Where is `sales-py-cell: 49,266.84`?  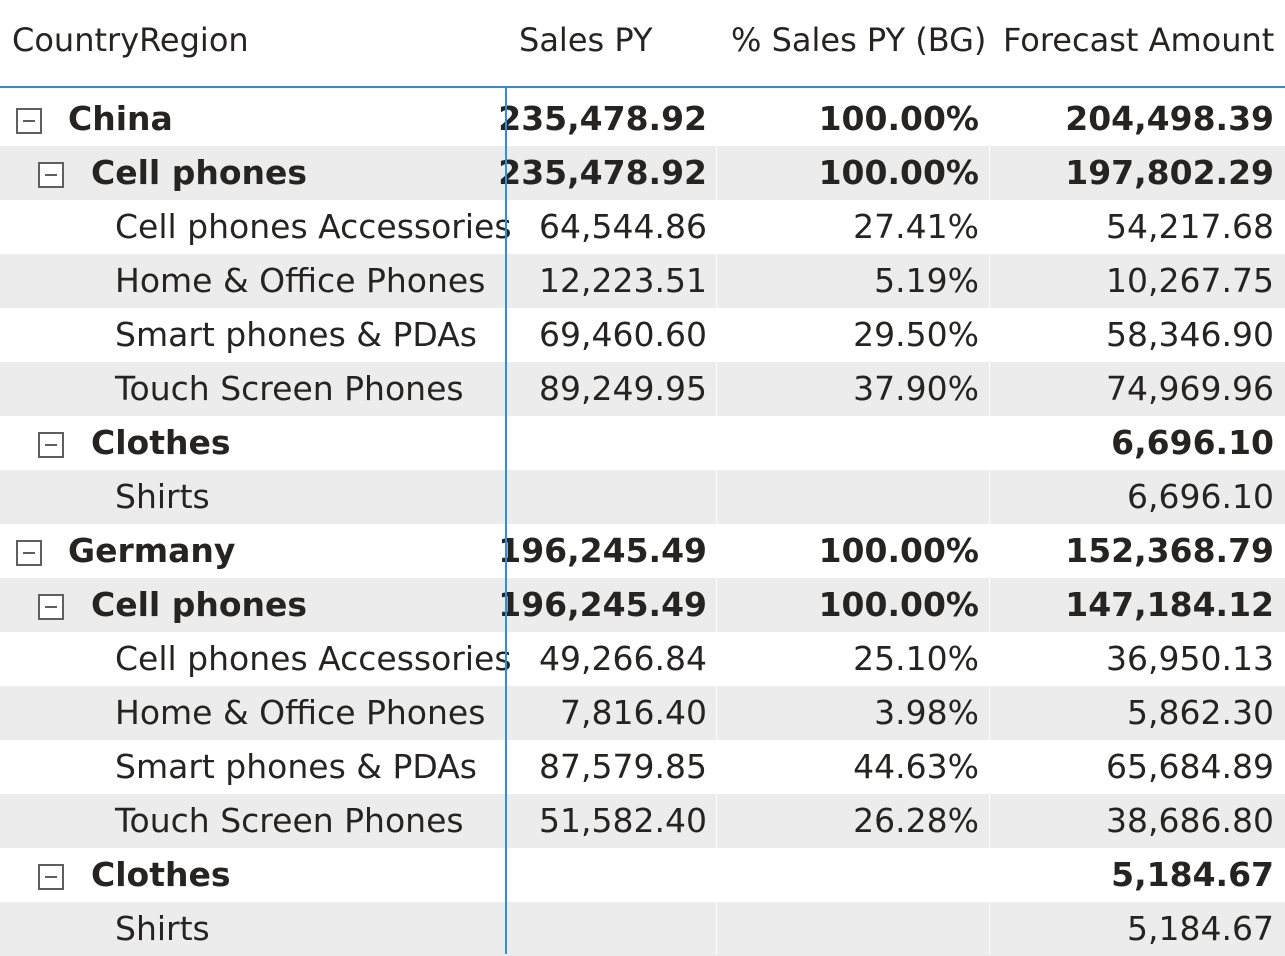 sales-py-cell: 49,266.84 is located at coordinates (623, 658).